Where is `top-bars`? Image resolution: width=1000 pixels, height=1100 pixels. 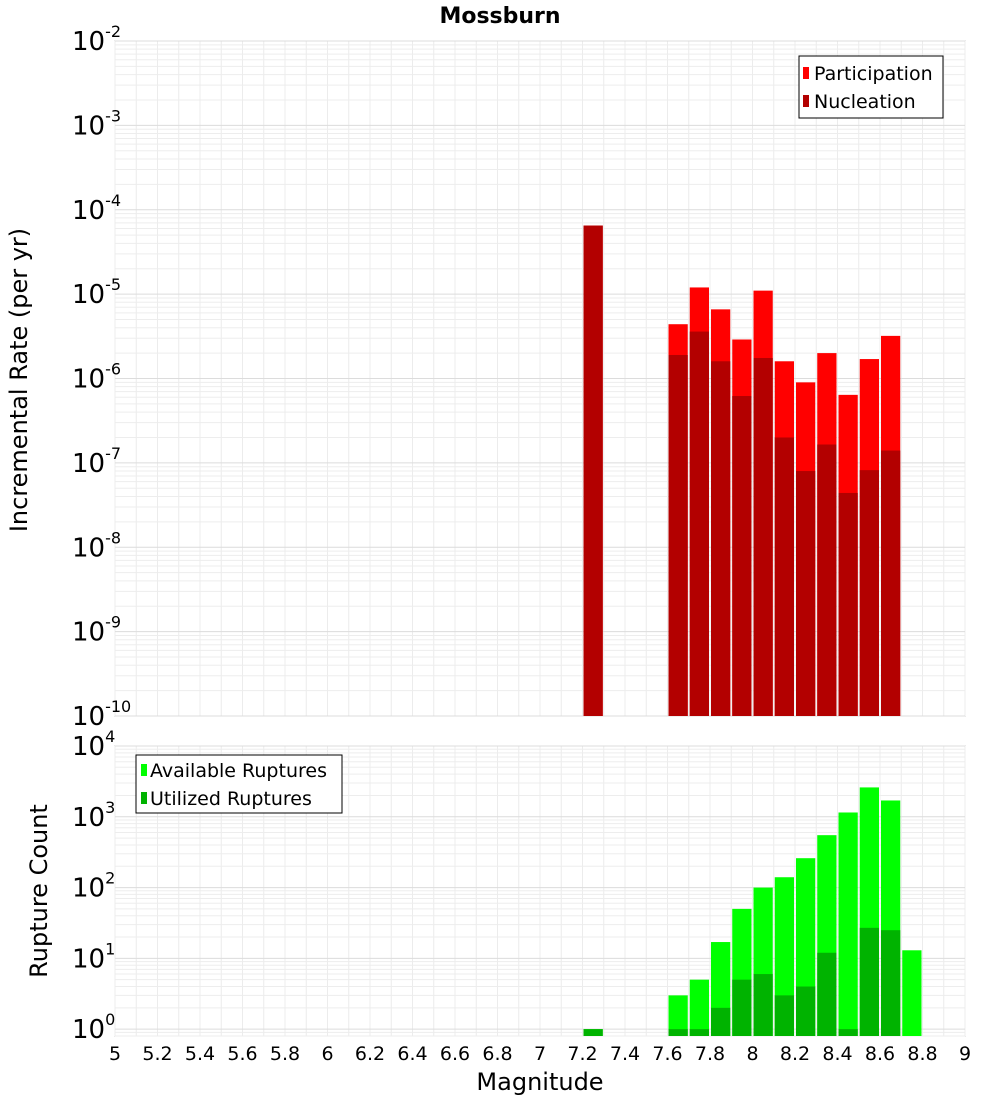
top-bars is located at coordinates (742, 470).